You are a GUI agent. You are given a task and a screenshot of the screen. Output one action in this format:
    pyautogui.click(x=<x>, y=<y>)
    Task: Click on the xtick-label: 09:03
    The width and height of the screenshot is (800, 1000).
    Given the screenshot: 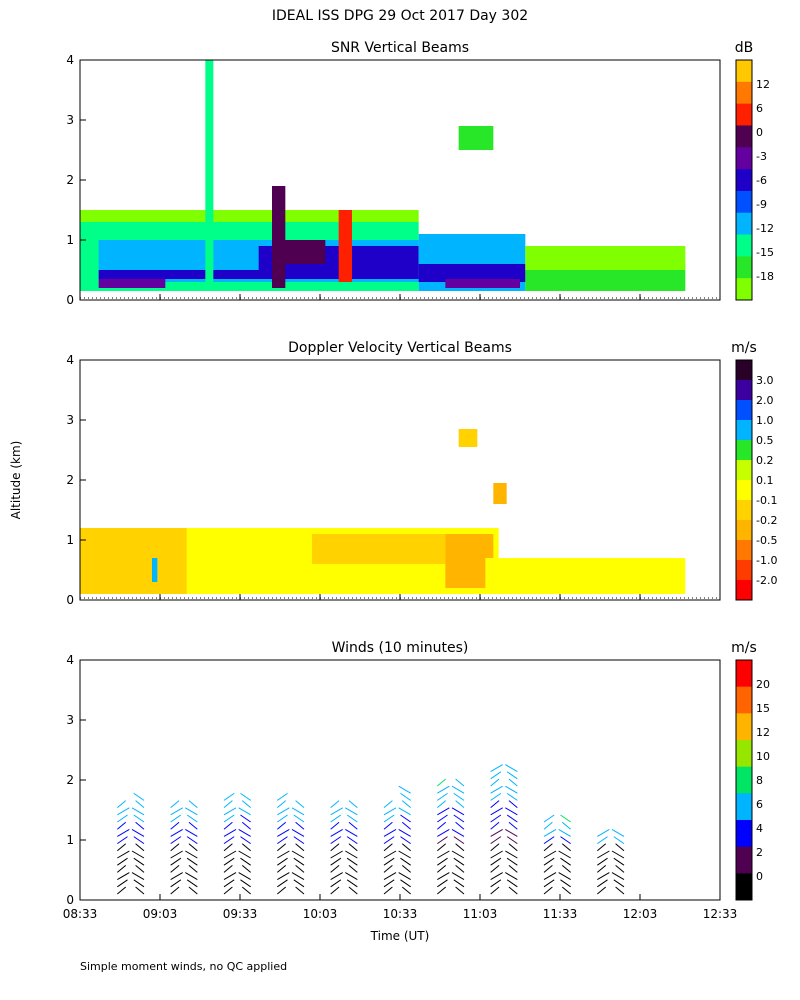 What is the action you would take?
    pyautogui.click(x=160, y=914)
    